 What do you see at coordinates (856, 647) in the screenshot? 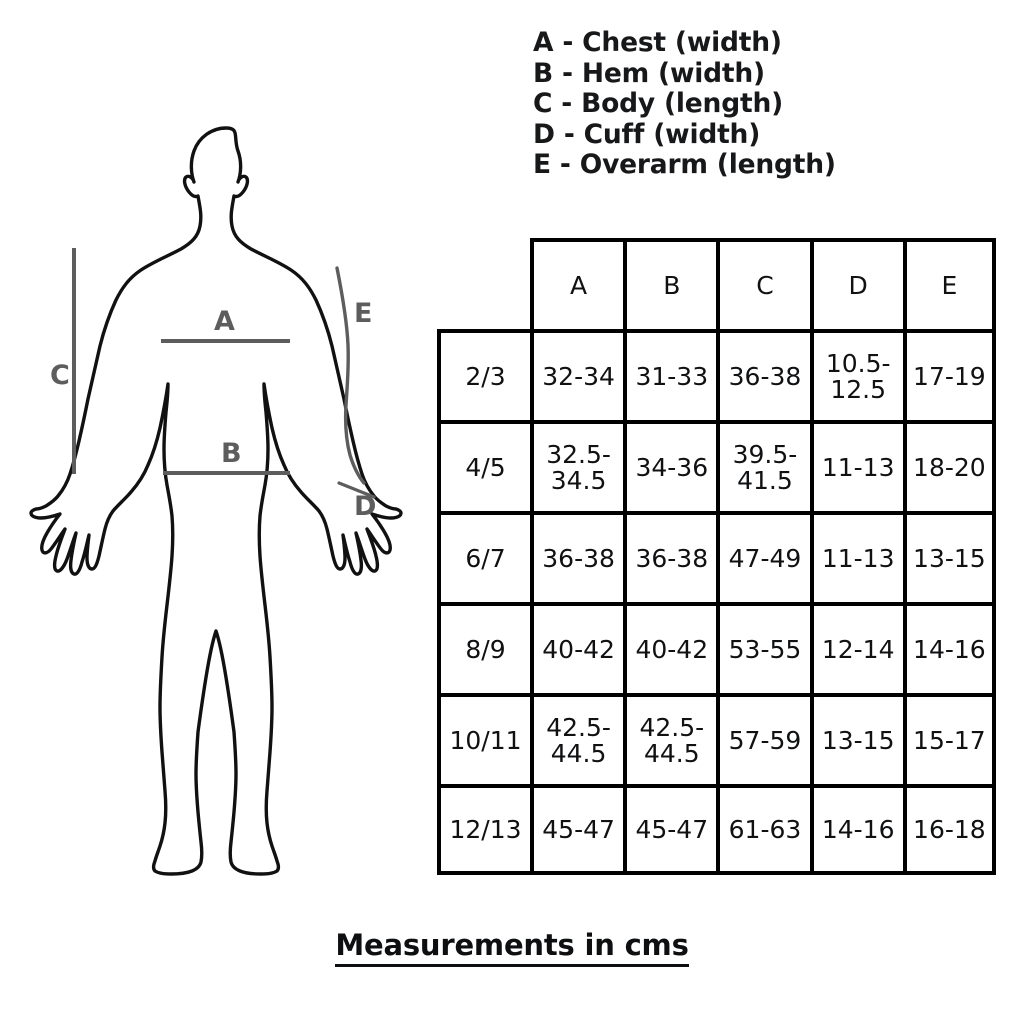
I see `cell-d: 12-14` at bounding box center [856, 647].